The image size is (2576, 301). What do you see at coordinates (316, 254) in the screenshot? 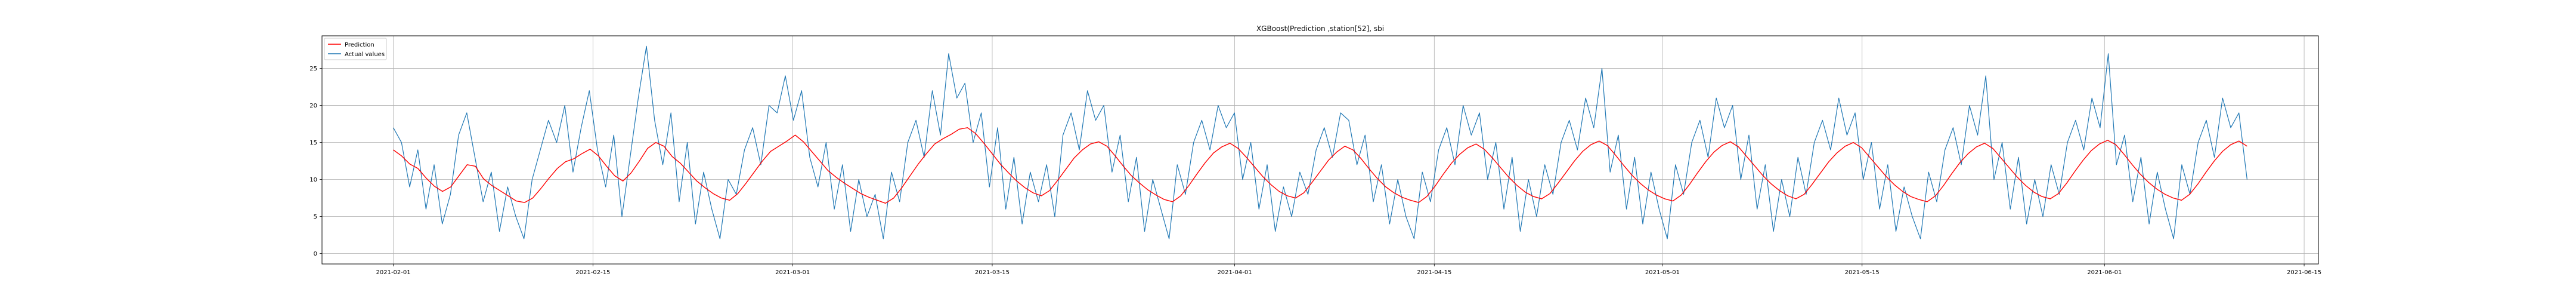
I see `y-tick-label: 0` at bounding box center [316, 254].